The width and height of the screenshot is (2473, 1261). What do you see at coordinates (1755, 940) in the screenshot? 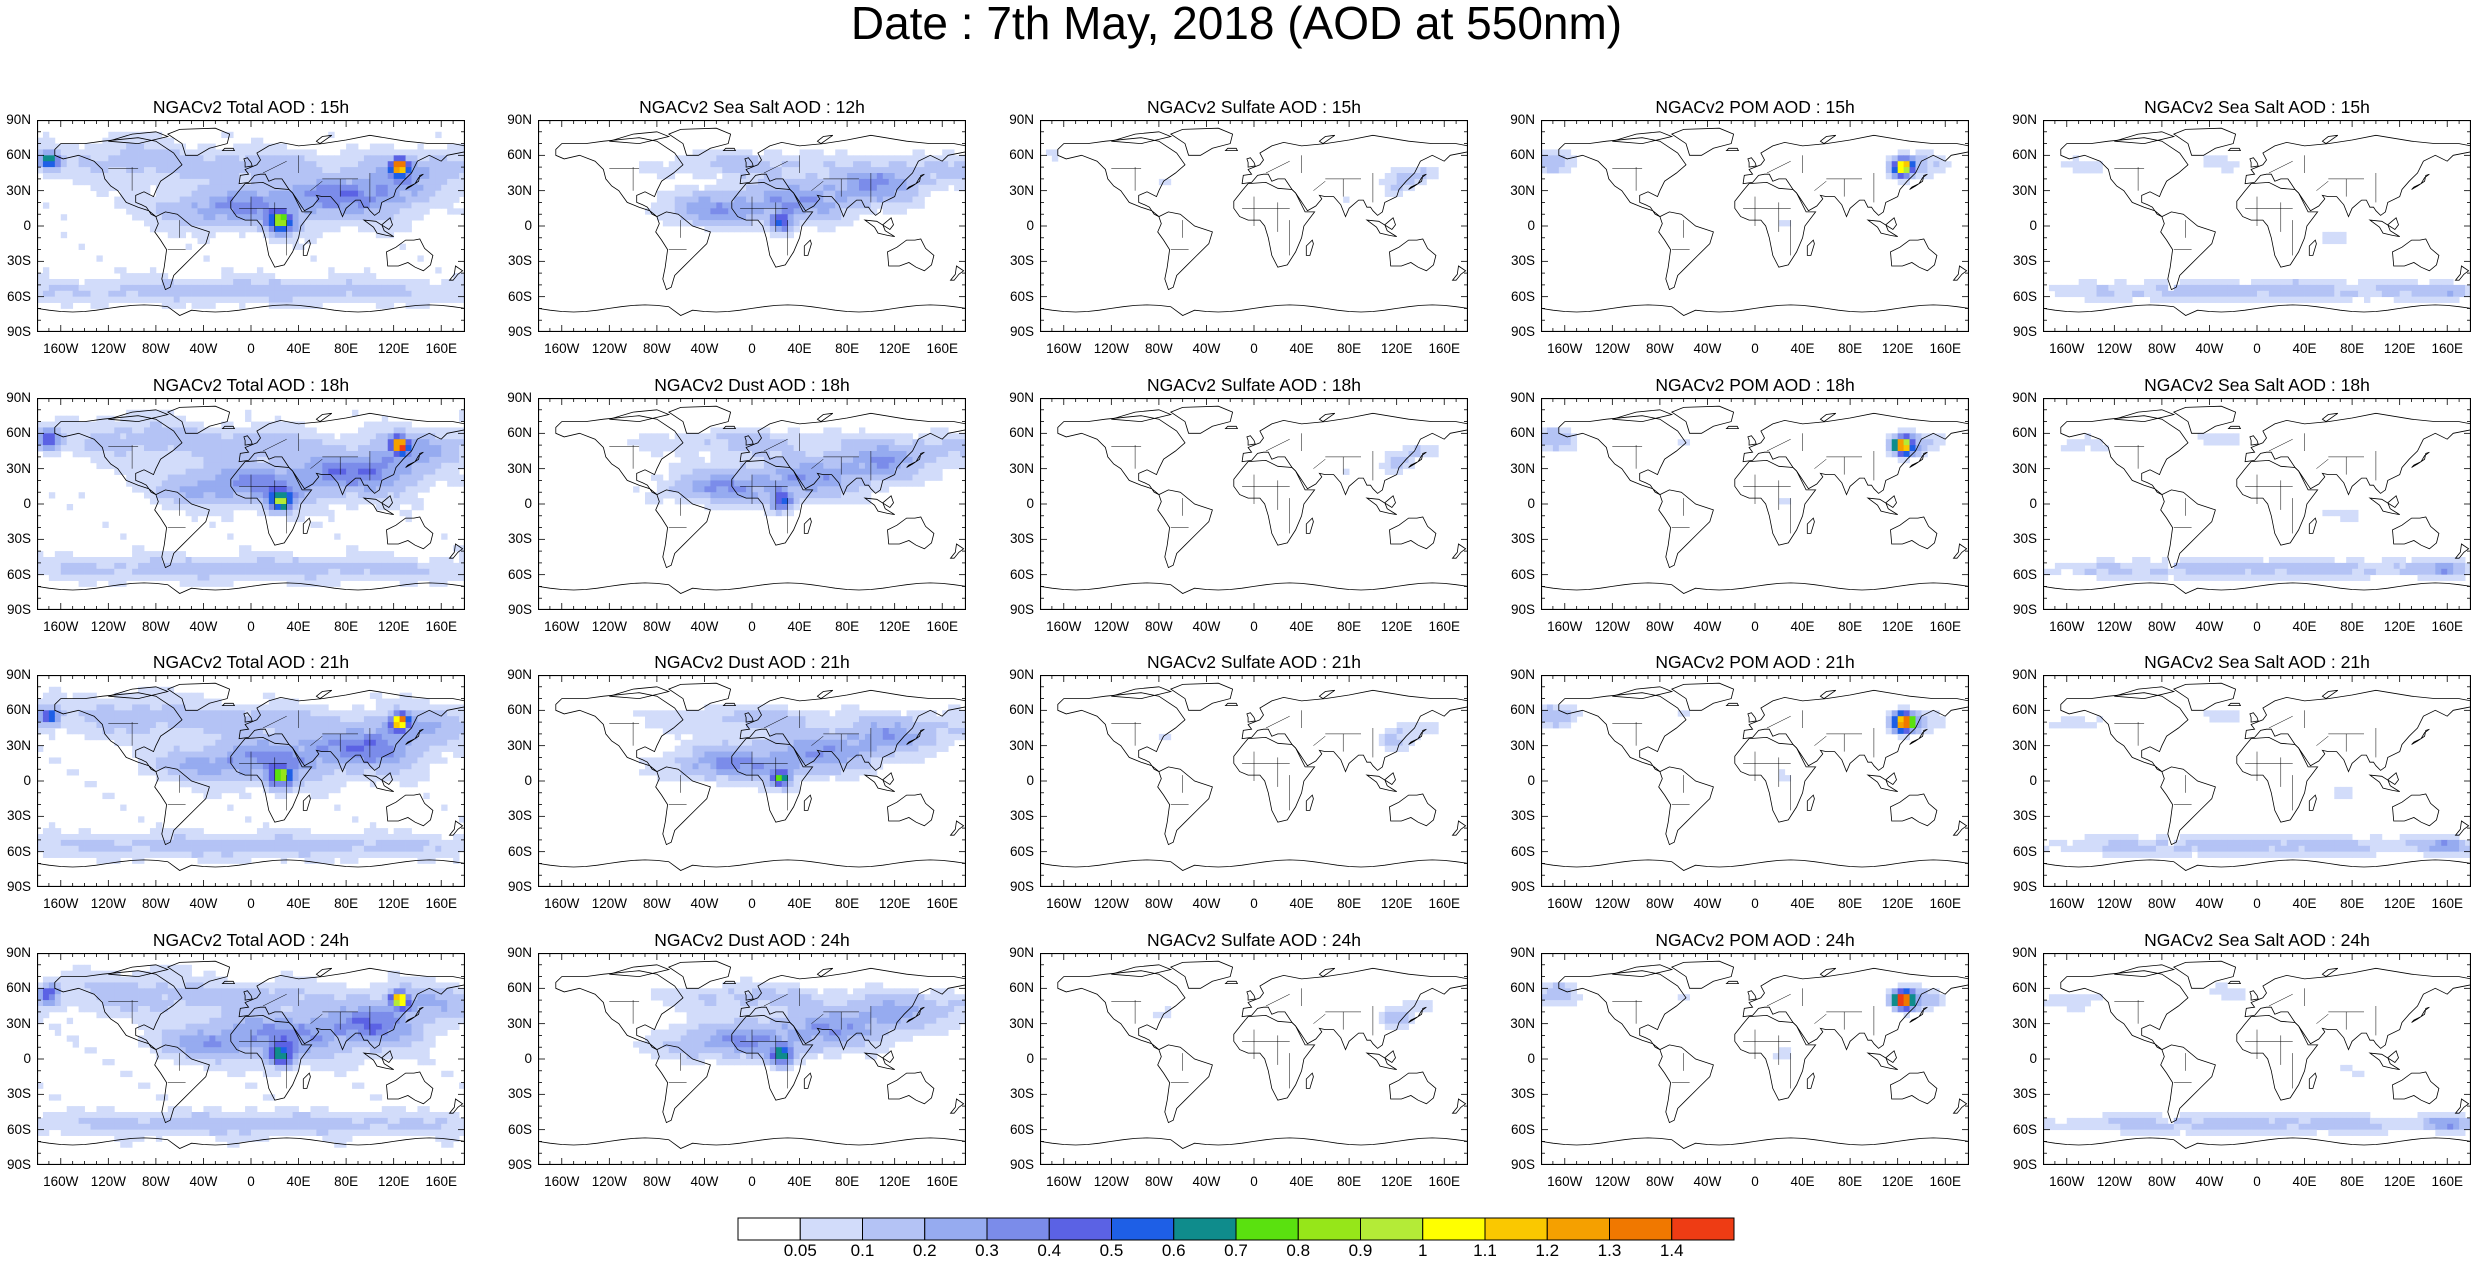
I see `panel-title: NGACv2 POM AOD : 24h` at bounding box center [1755, 940].